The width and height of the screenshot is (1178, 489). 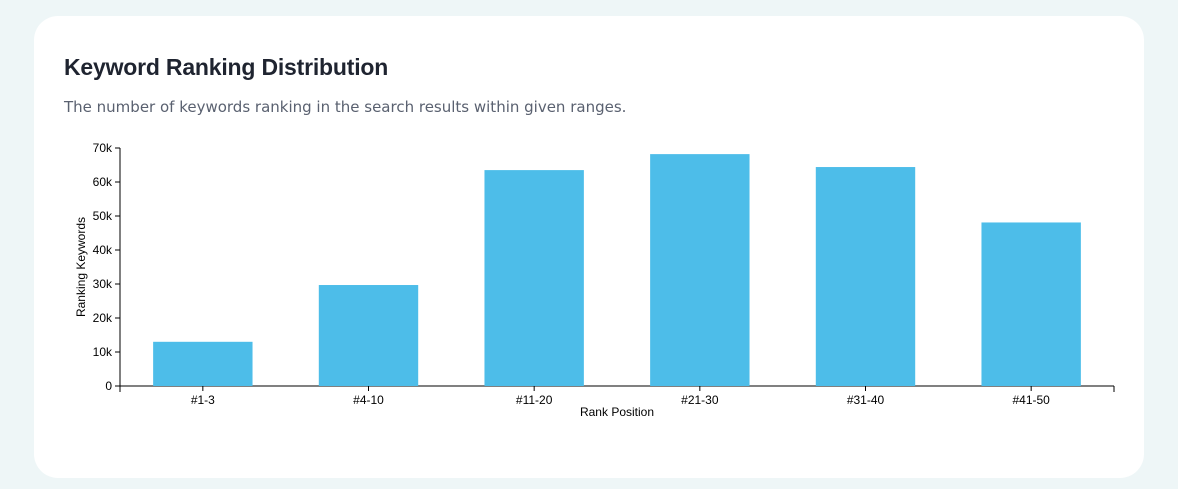 What do you see at coordinates (866, 400) in the screenshot?
I see `x-tick-label: #31-40` at bounding box center [866, 400].